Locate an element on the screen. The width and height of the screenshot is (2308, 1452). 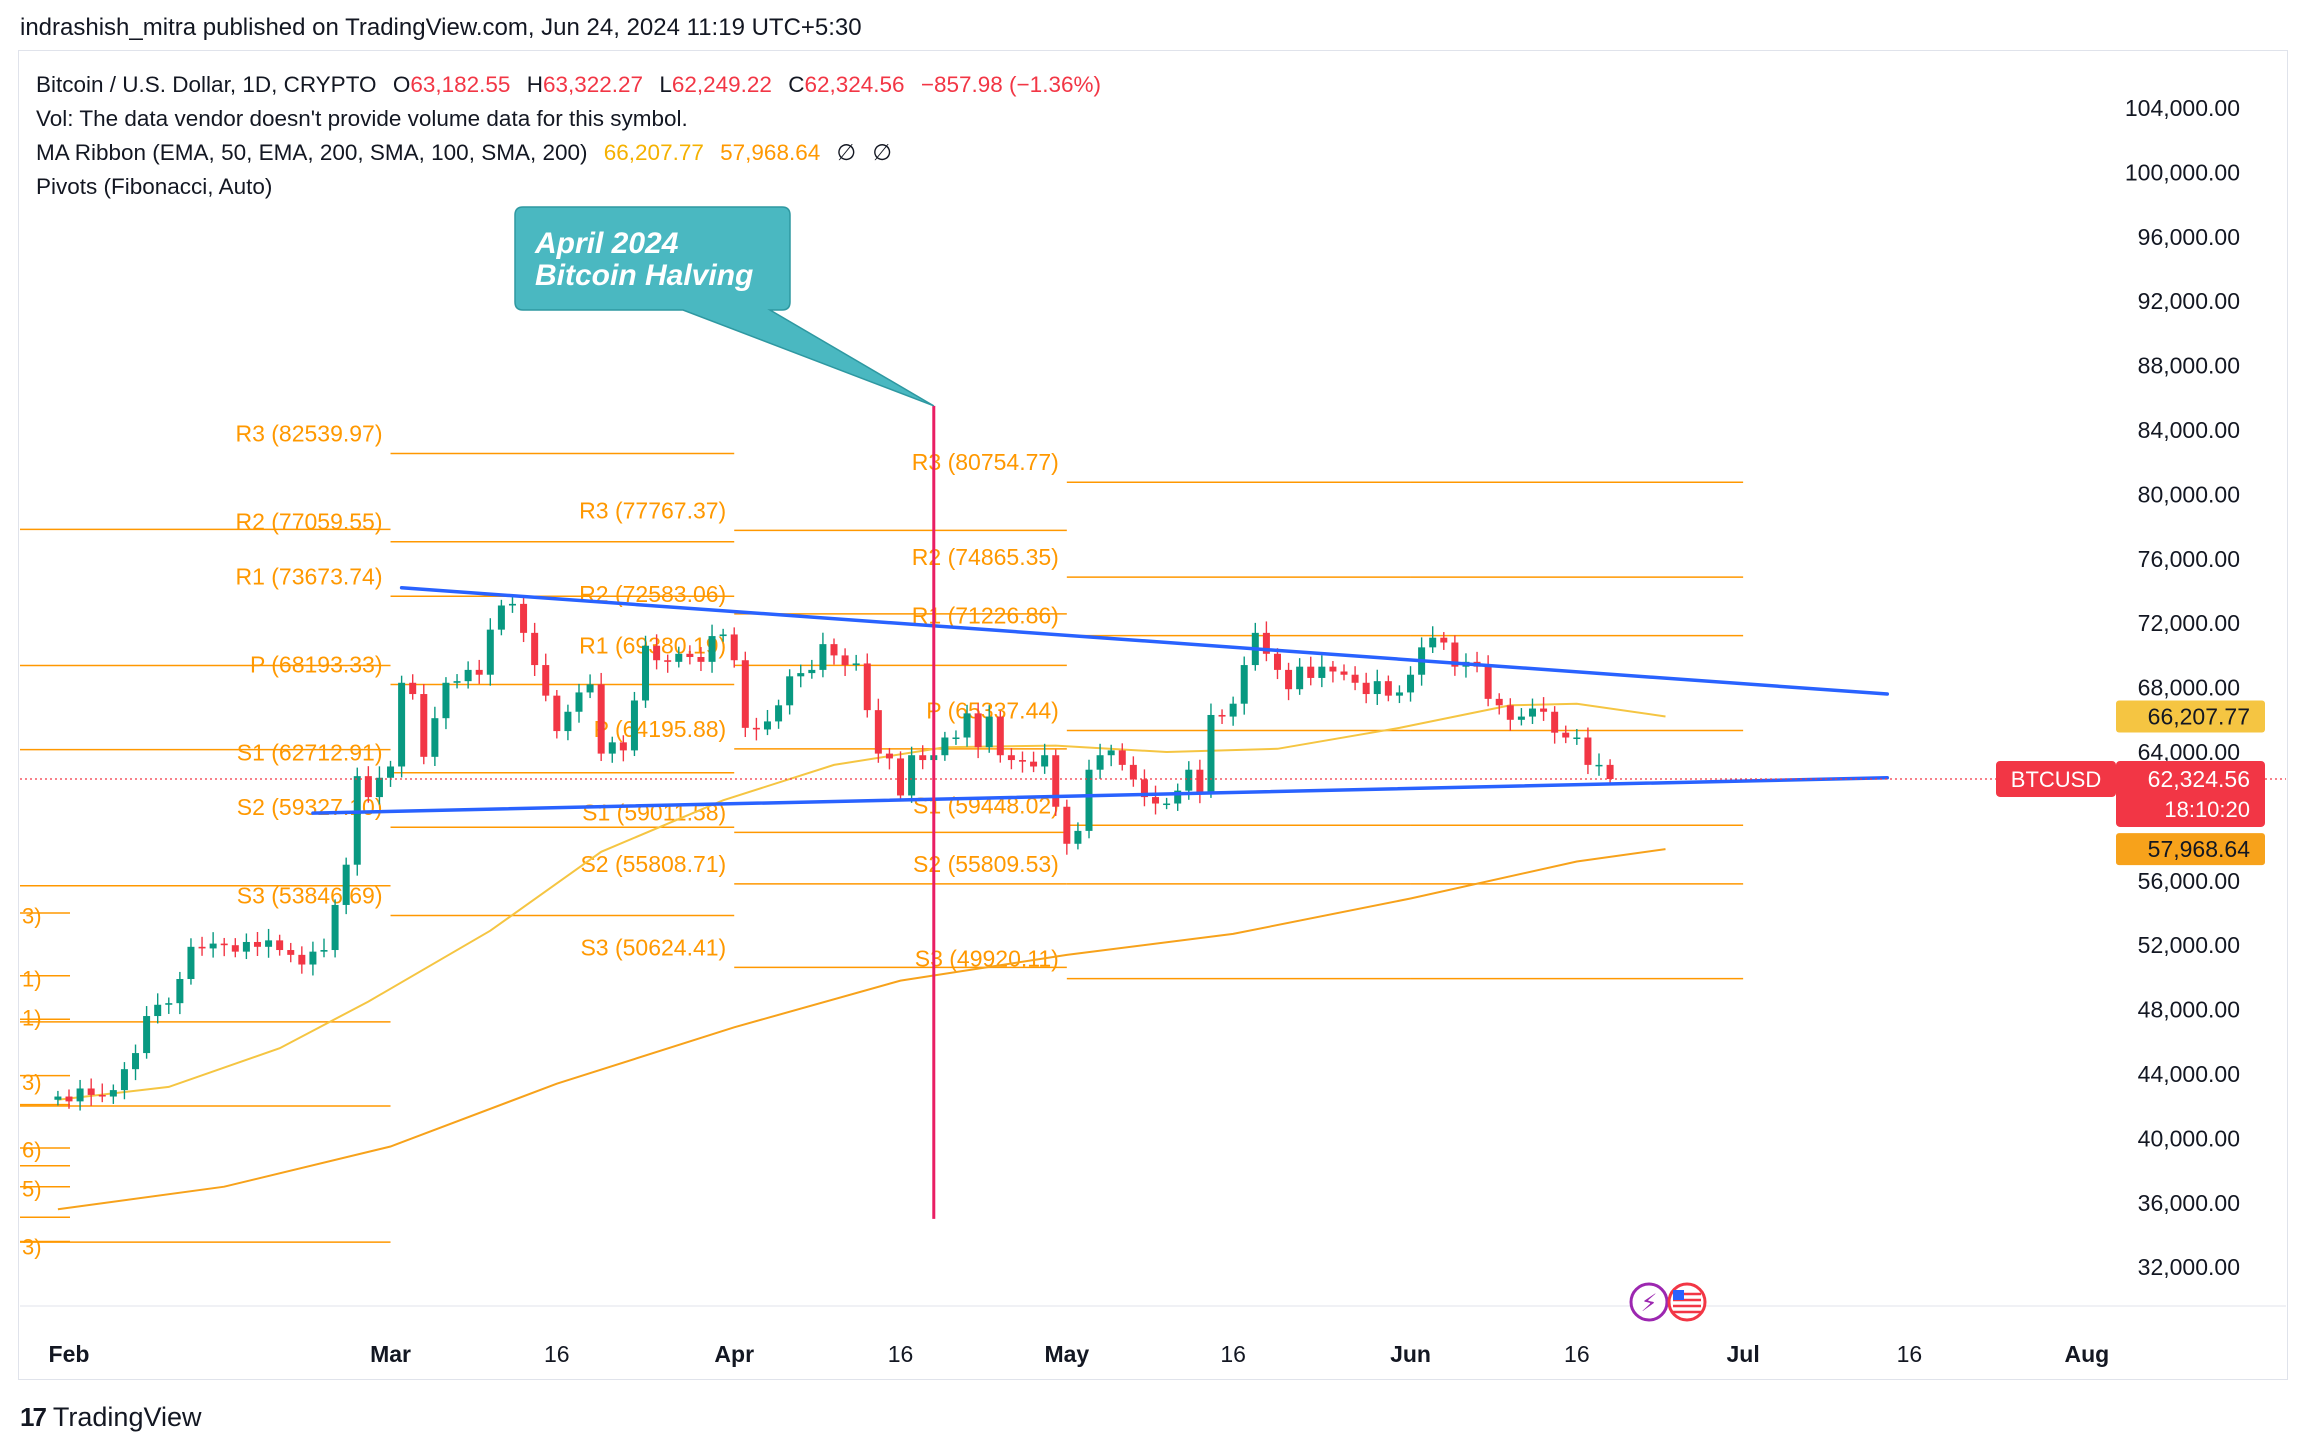
open-value: 63,182.55 is located at coordinates (460, 84).